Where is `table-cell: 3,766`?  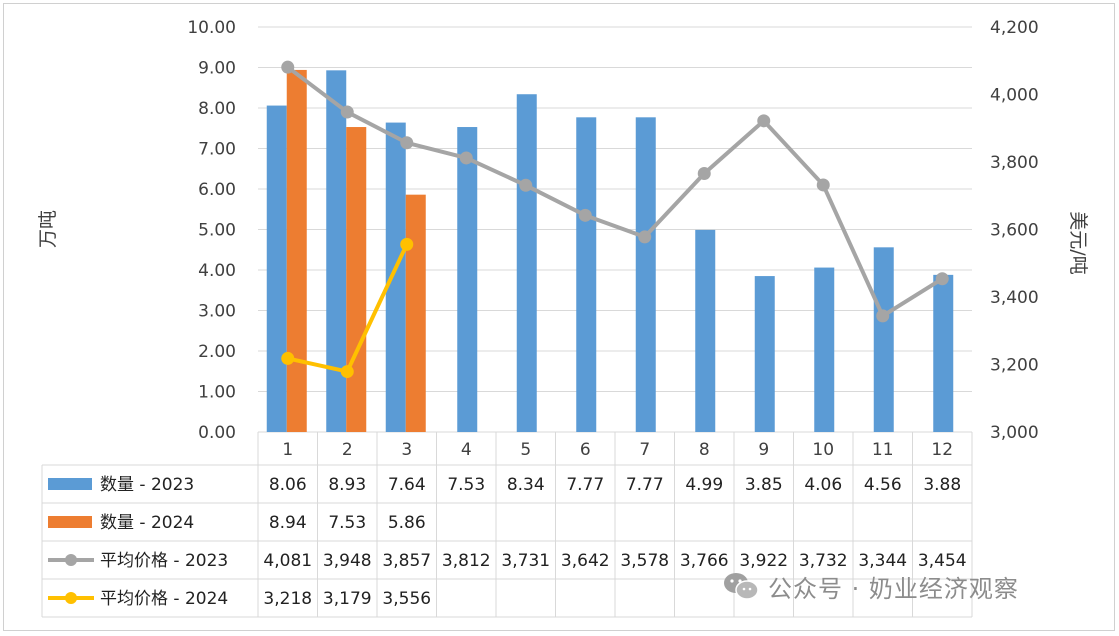
table-cell: 3,766 is located at coordinates (704, 561).